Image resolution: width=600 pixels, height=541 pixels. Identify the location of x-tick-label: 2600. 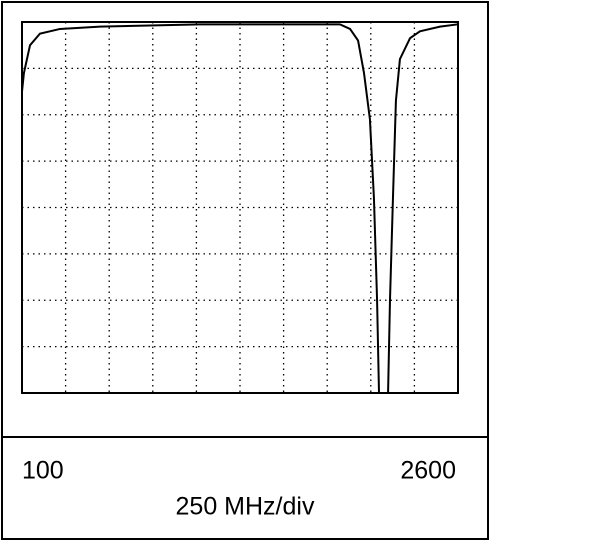
(428, 471).